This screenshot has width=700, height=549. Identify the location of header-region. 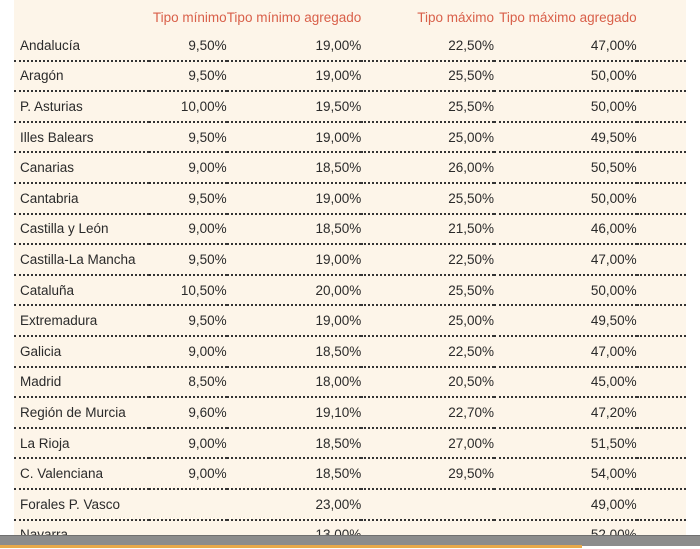
(81, 17).